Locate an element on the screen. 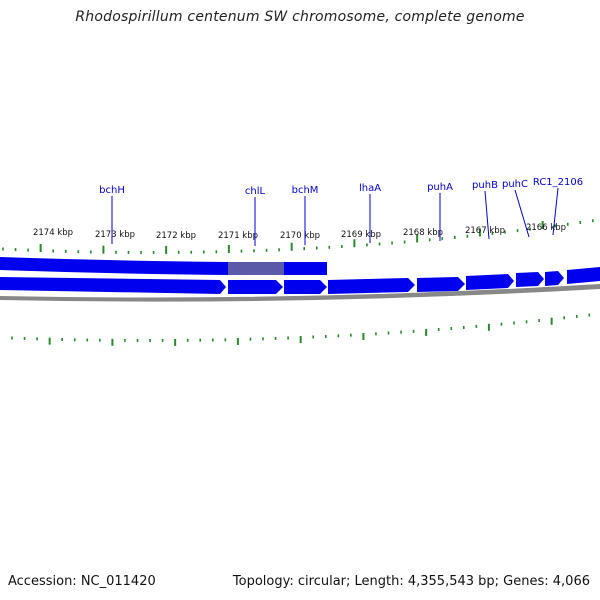 This screenshot has height=600, width=600. scale-label: 2167 kbp is located at coordinates (485, 231).